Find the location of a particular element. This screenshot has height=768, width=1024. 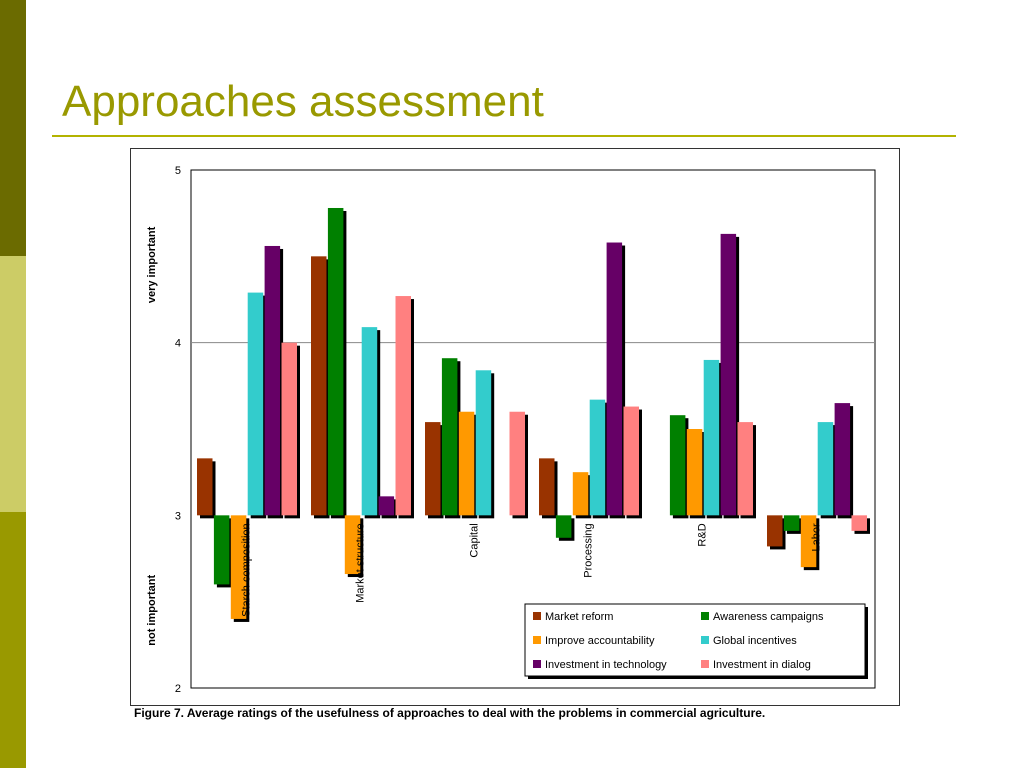

legend-label: Investment in technology is located at coordinates (606, 665).